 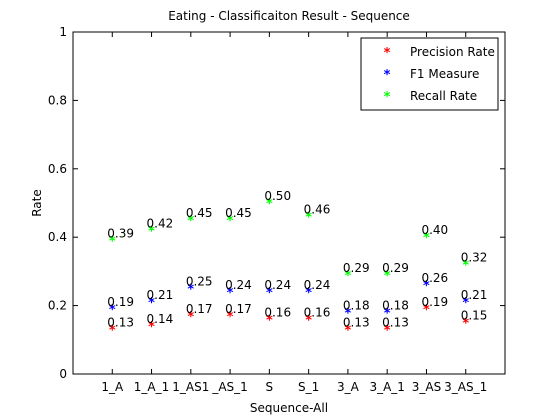 What do you see at coordinates (443, 96) in the screenshot?
I see `legend-entry: Recall Rate` at bounding box center [443, 96].